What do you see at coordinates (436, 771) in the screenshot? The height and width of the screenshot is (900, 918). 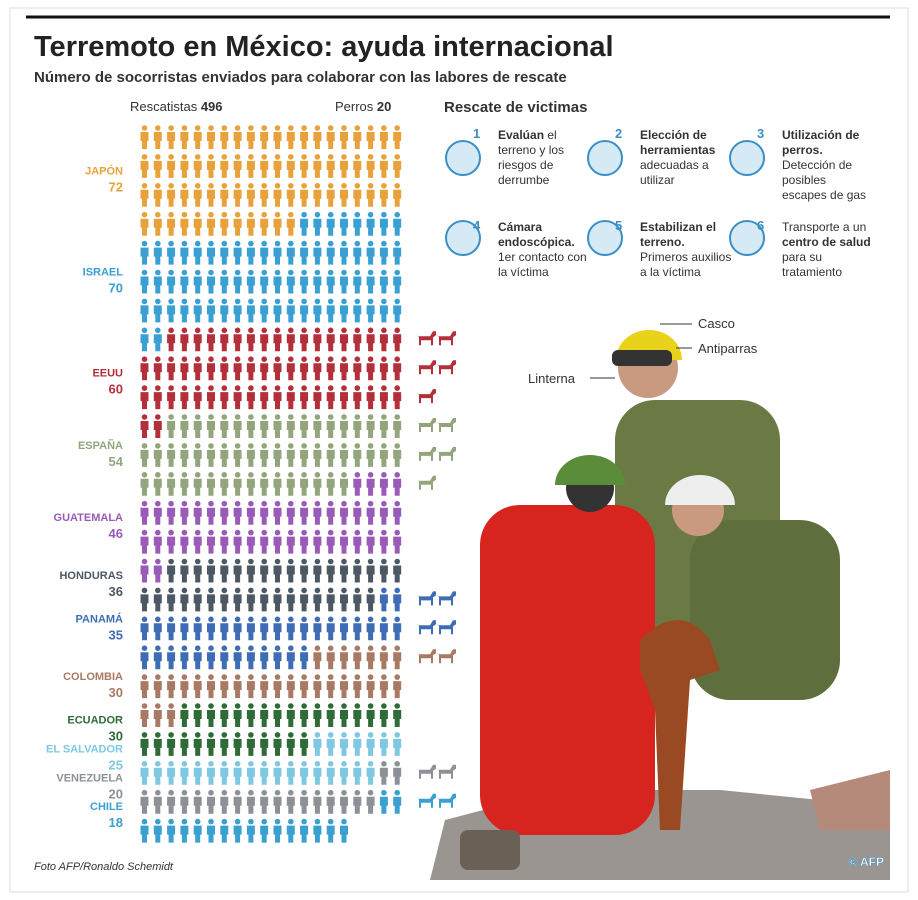 I see `country-dogs` at bounding box center [436, 771].